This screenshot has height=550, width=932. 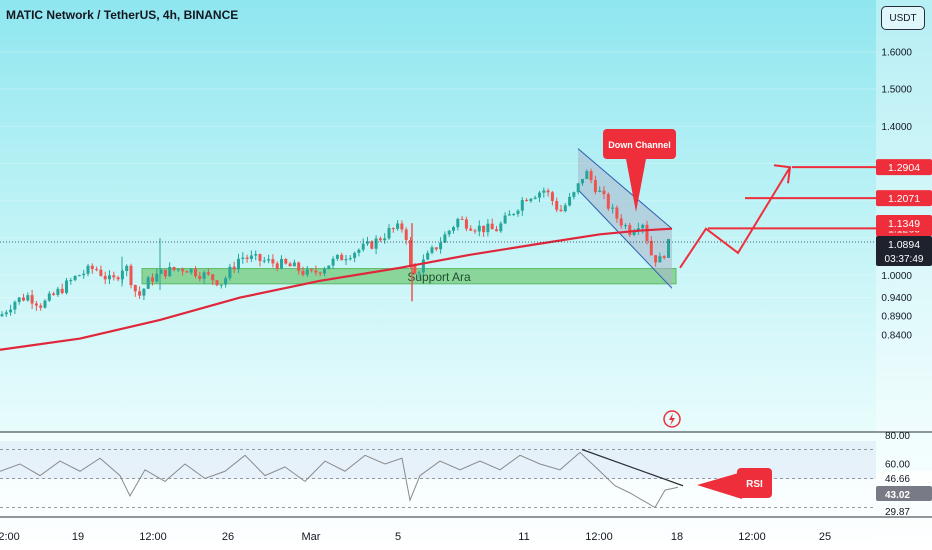 What do you see at coordinates (632, 467) in the screenshot?
I see `rsi-trendline` at bounding box center [632, 467].